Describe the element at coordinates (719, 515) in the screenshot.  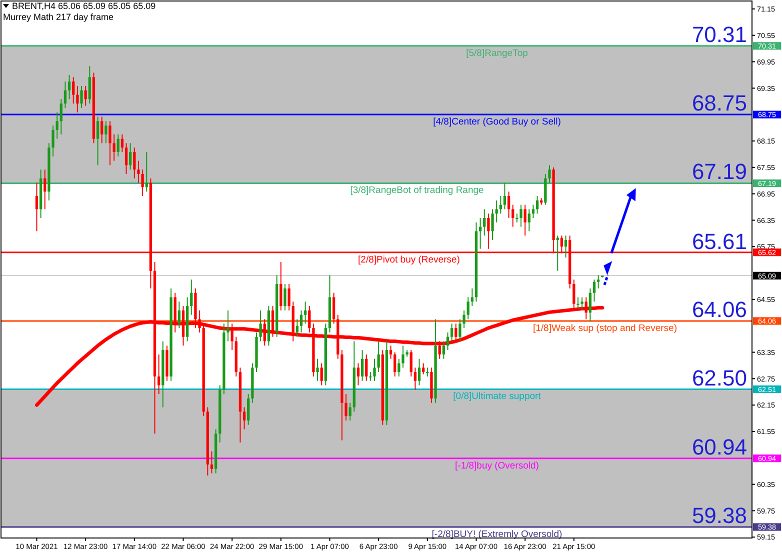
I see `annotation: 59.38` at that location.